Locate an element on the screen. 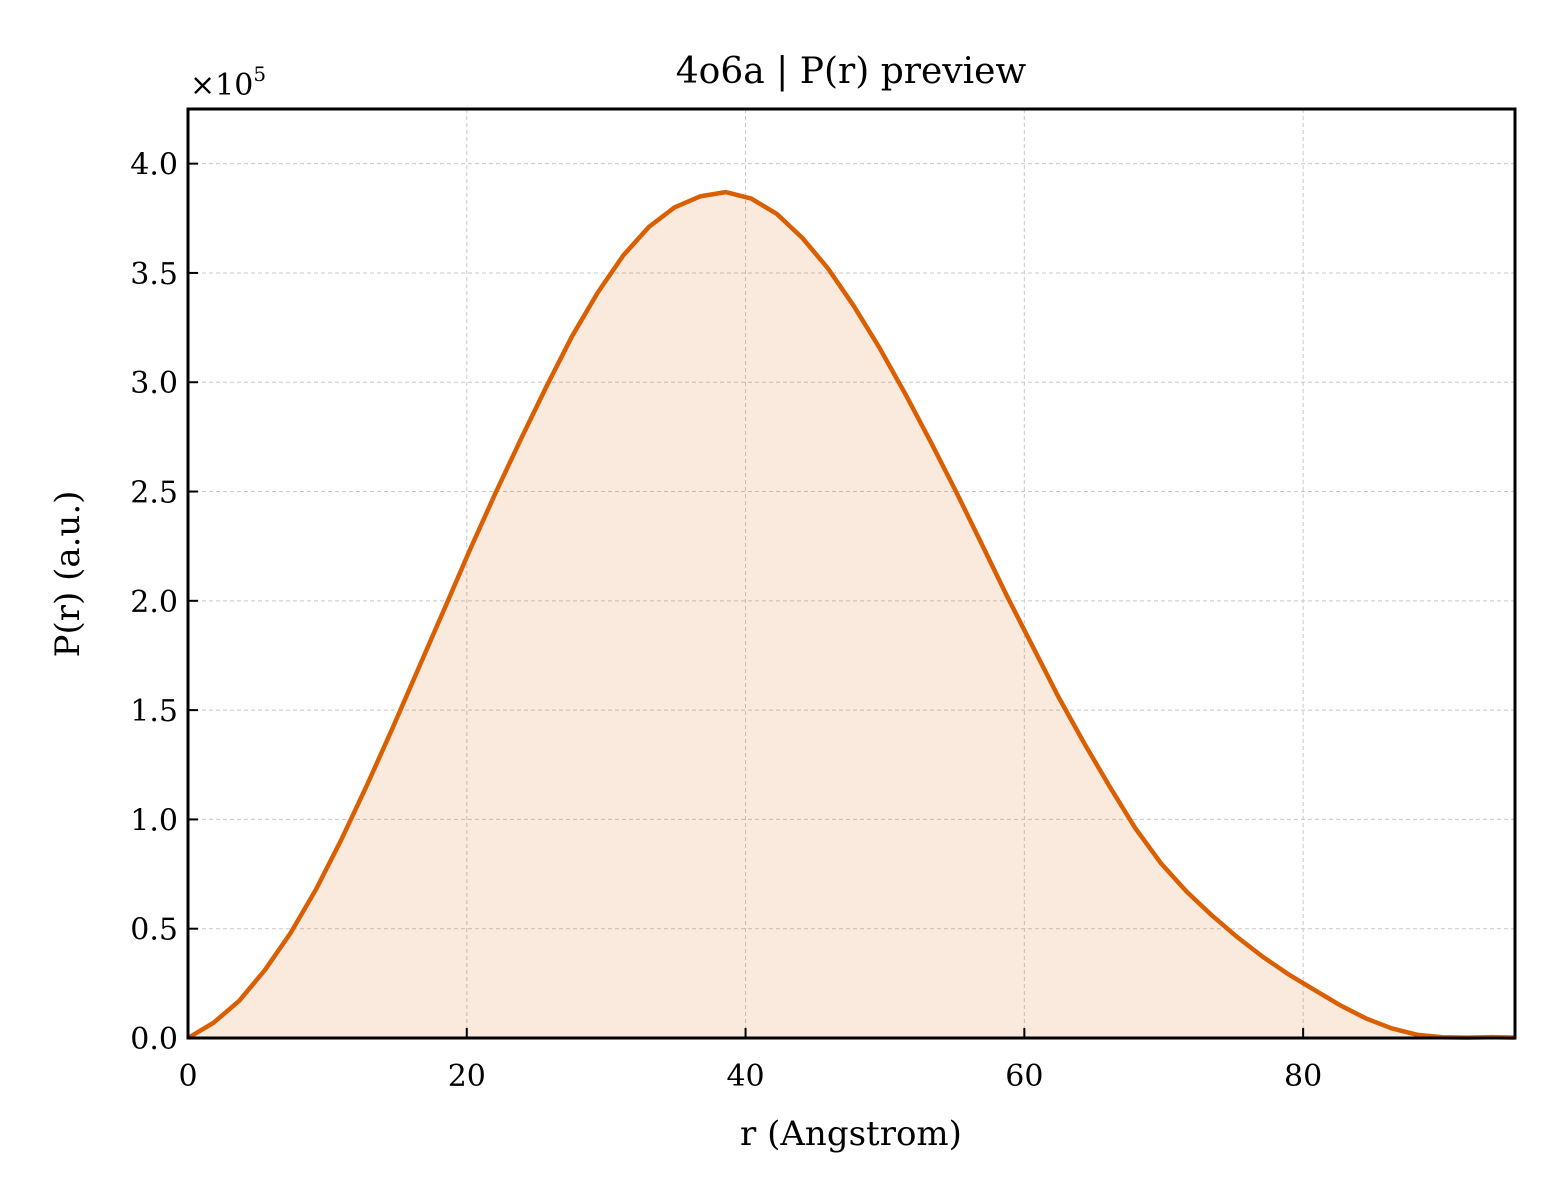  y-tick-label: 3.5 is located at coordinates (154, 274).